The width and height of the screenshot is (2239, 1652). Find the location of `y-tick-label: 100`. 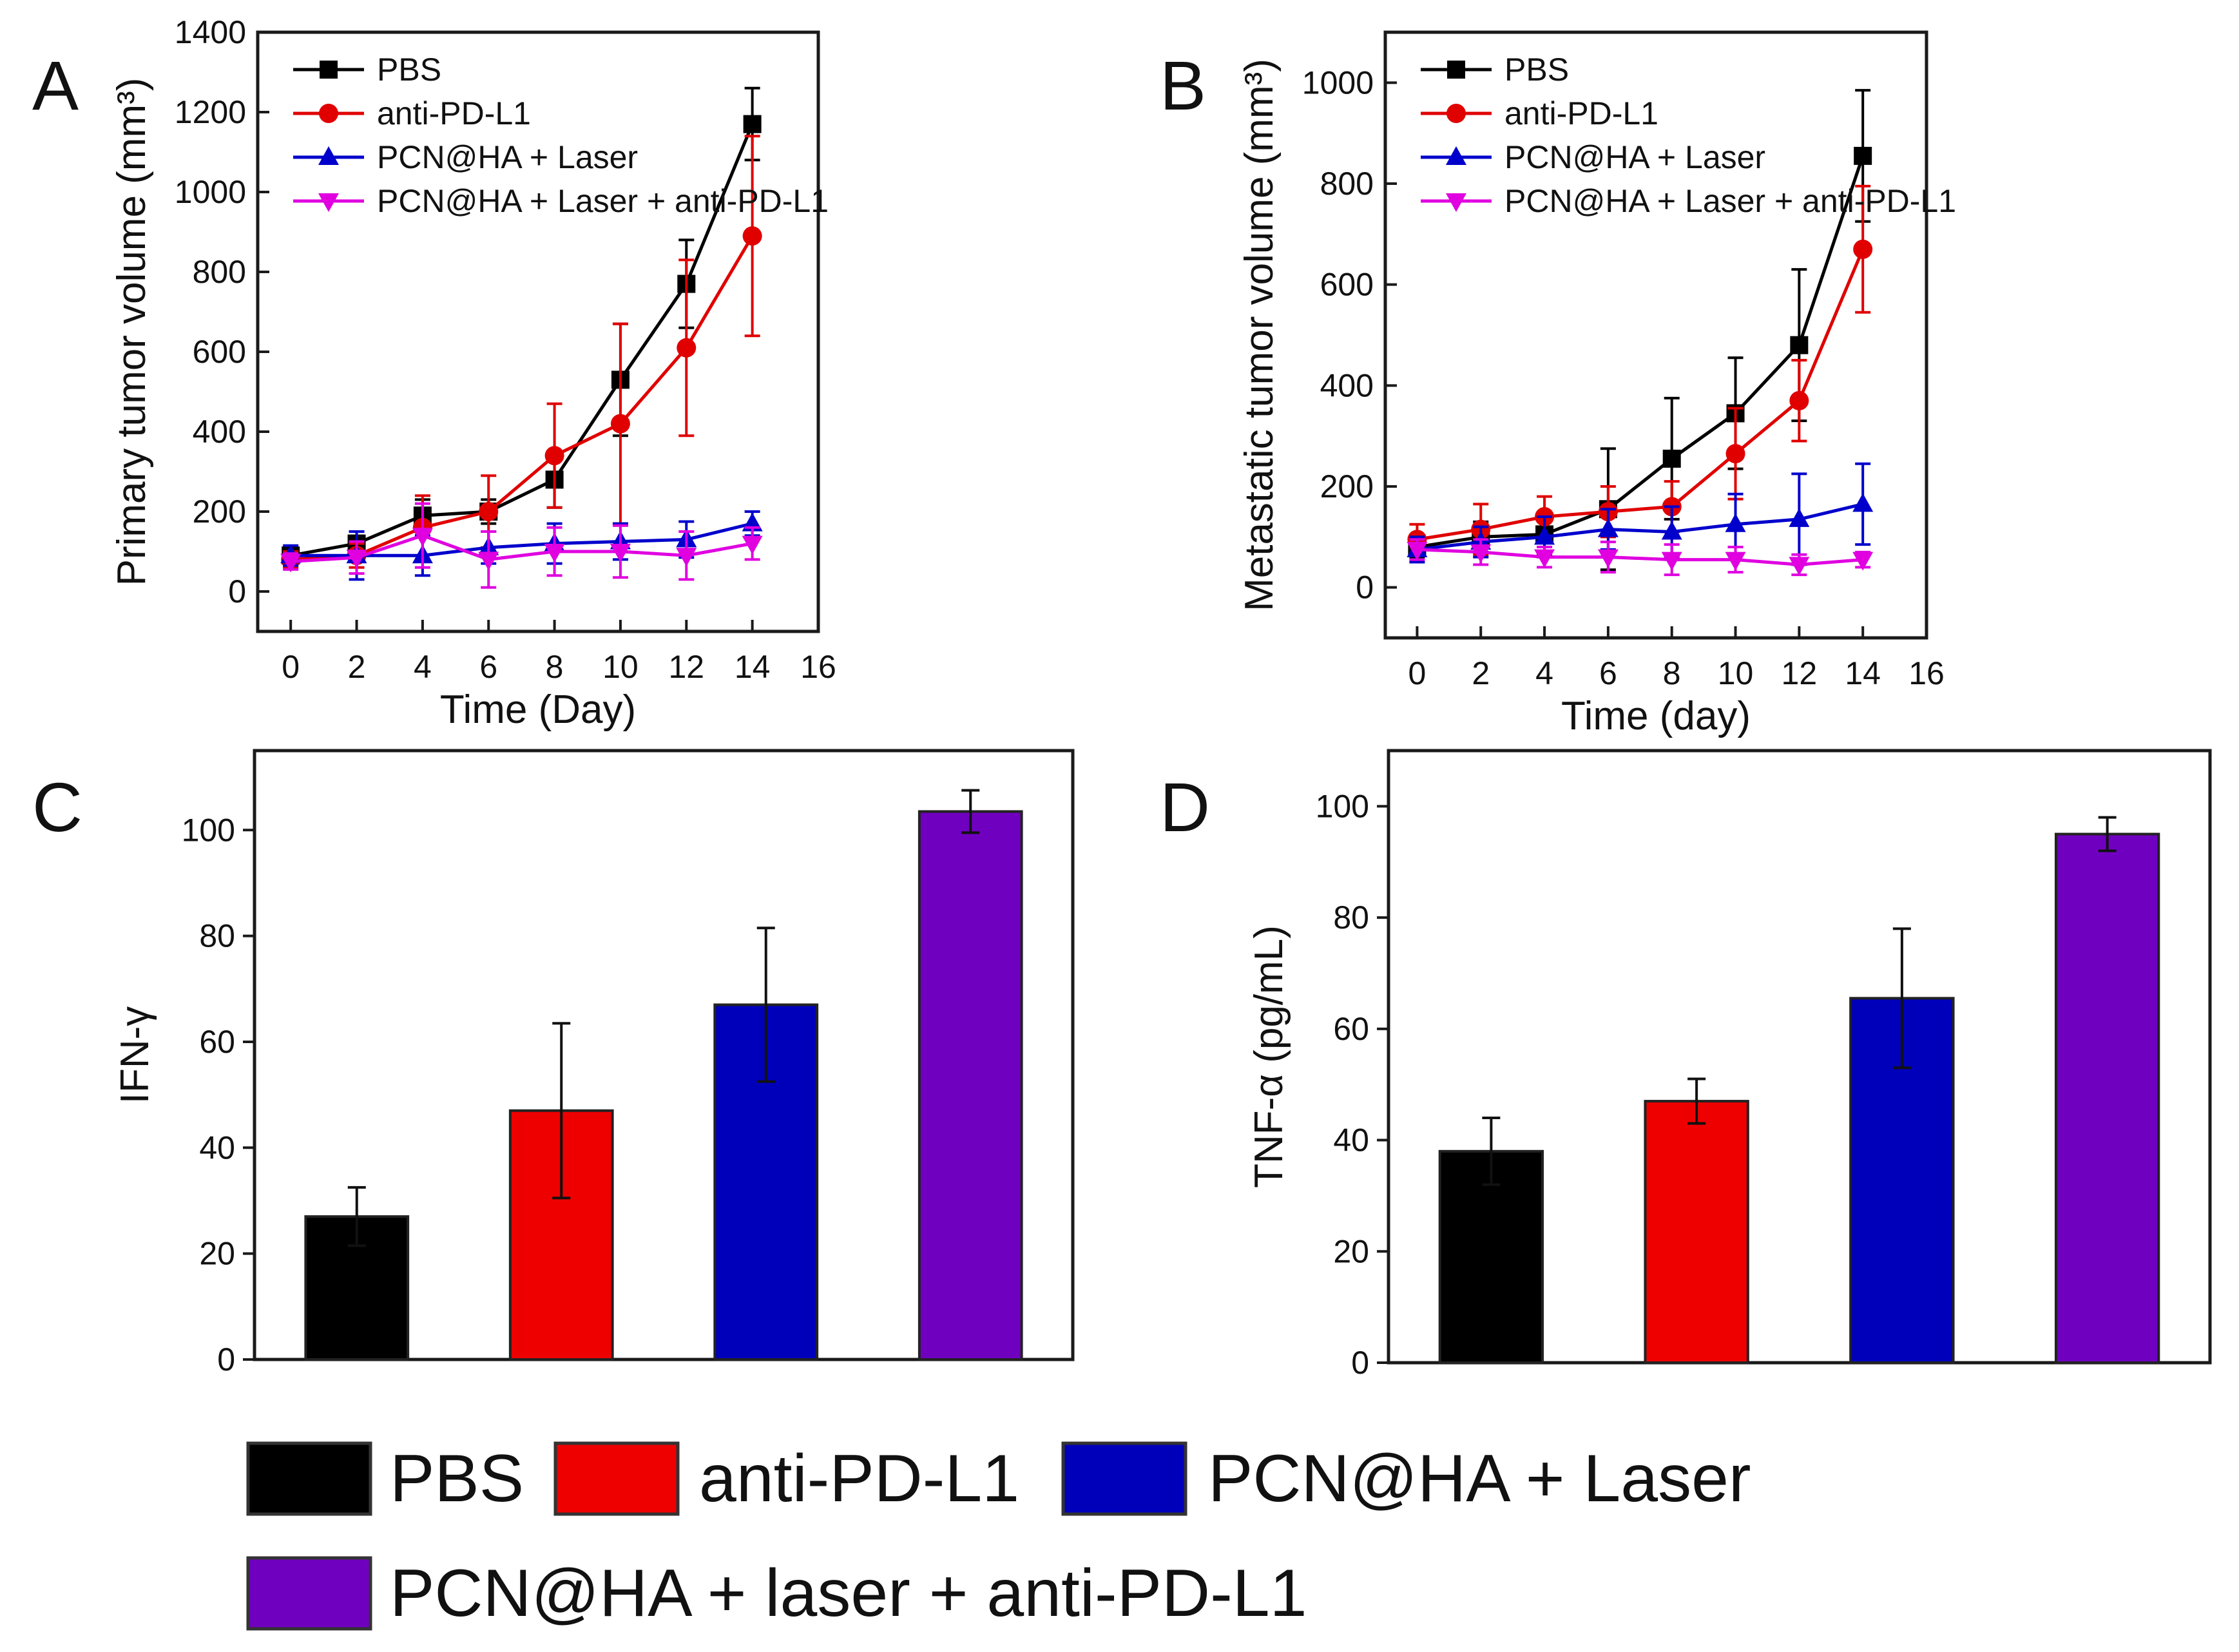

y-tick-label: 100 is located at coordinates (209, 830).